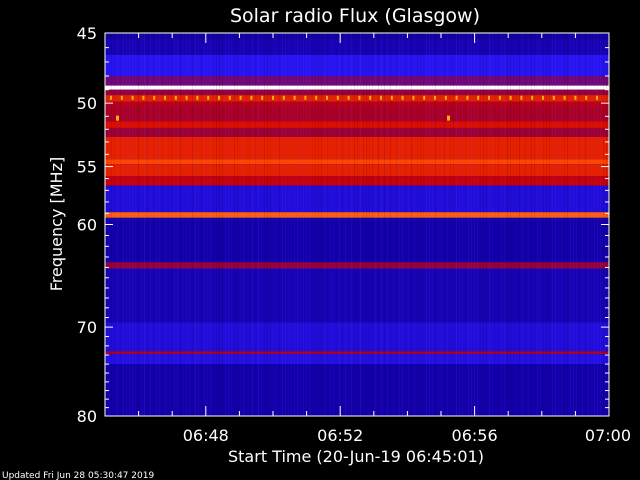  What do you see at coordinates (87, 327) in the screenshot?
I see `y-tick-label: 70` at bounding box center [87, 327].